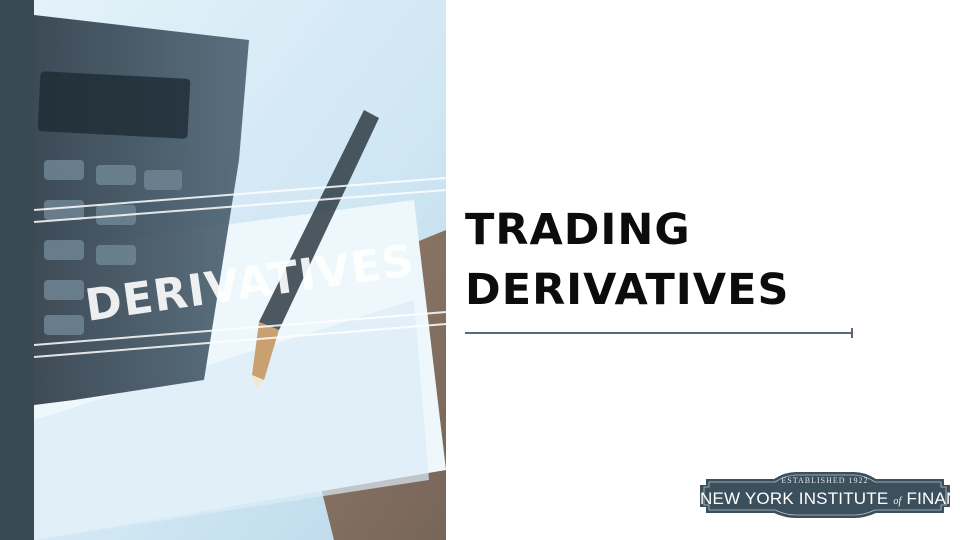  I want to click on logo-badge-shape, so click(825, 495).